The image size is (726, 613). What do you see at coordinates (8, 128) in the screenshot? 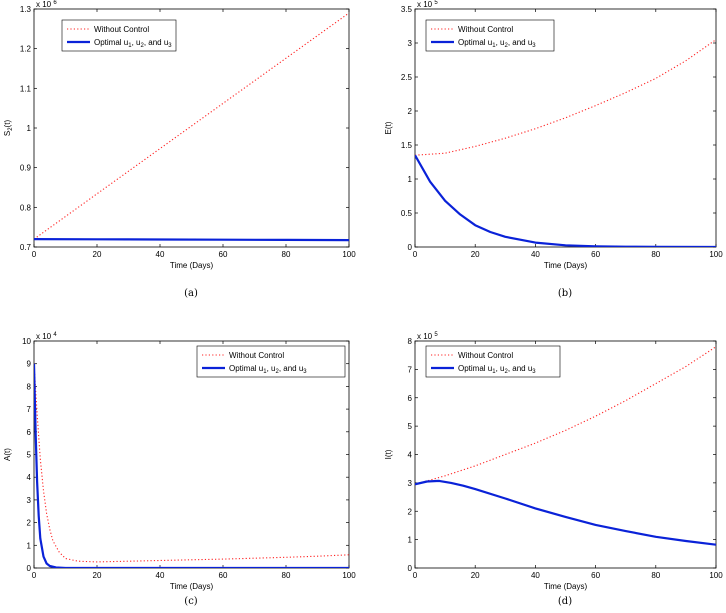
I see `y-axis-label: S2(t)` at bounding box center [8, 128].